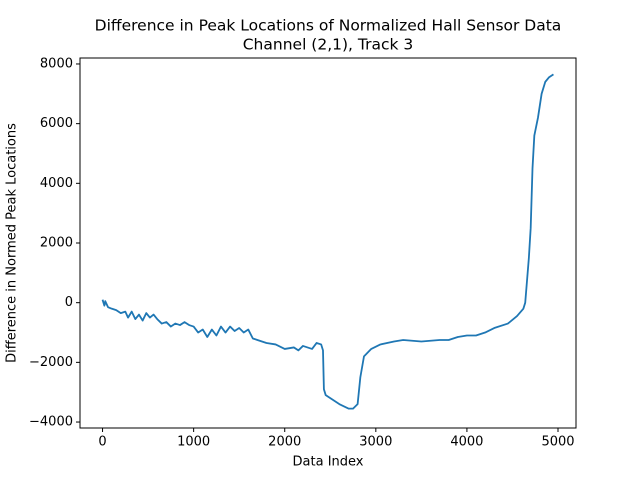  Describe the element at coordinates (12, 243) in the screenshot. I see `y-axis-label: Difference in Normed Peak Locations` at that location.